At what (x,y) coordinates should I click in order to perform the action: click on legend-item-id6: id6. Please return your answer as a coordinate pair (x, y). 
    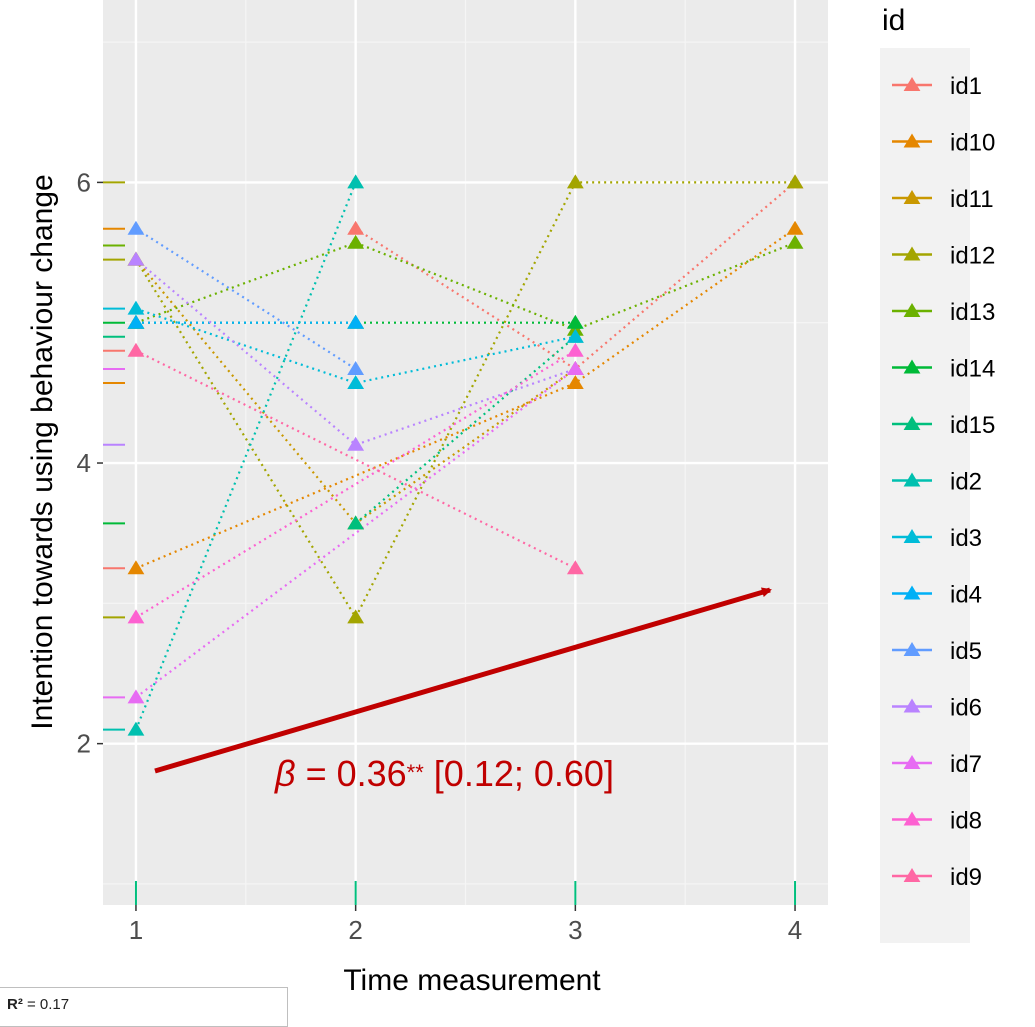
    Looking at the image, I should click on (937, 708).